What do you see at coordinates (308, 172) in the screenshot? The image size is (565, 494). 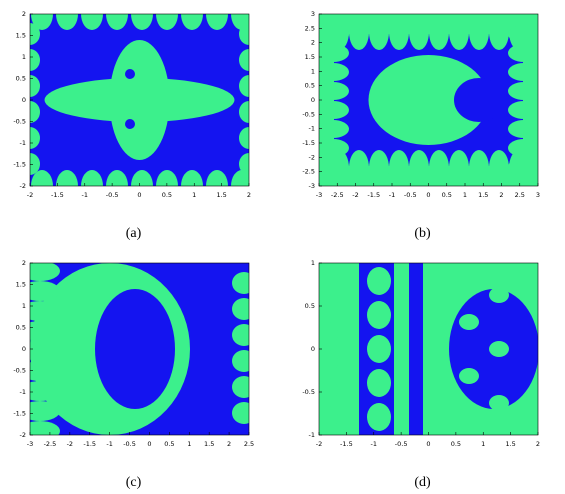 I see `y-tick-label: -2.5` at bounding box center [308, 172].